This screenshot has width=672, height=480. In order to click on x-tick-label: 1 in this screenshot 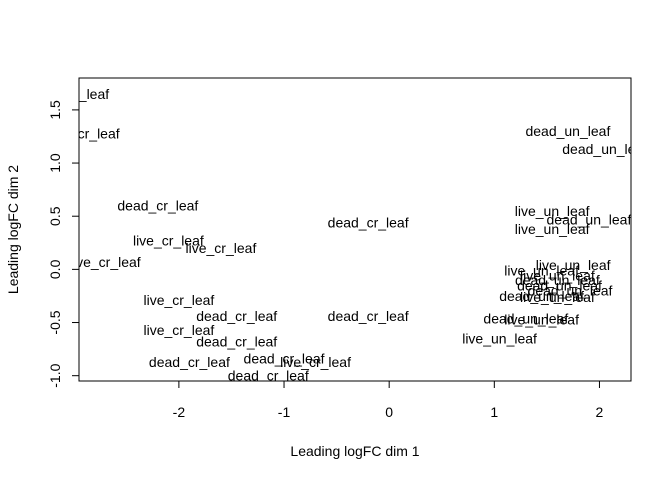, I will do `click(494, 412)`.